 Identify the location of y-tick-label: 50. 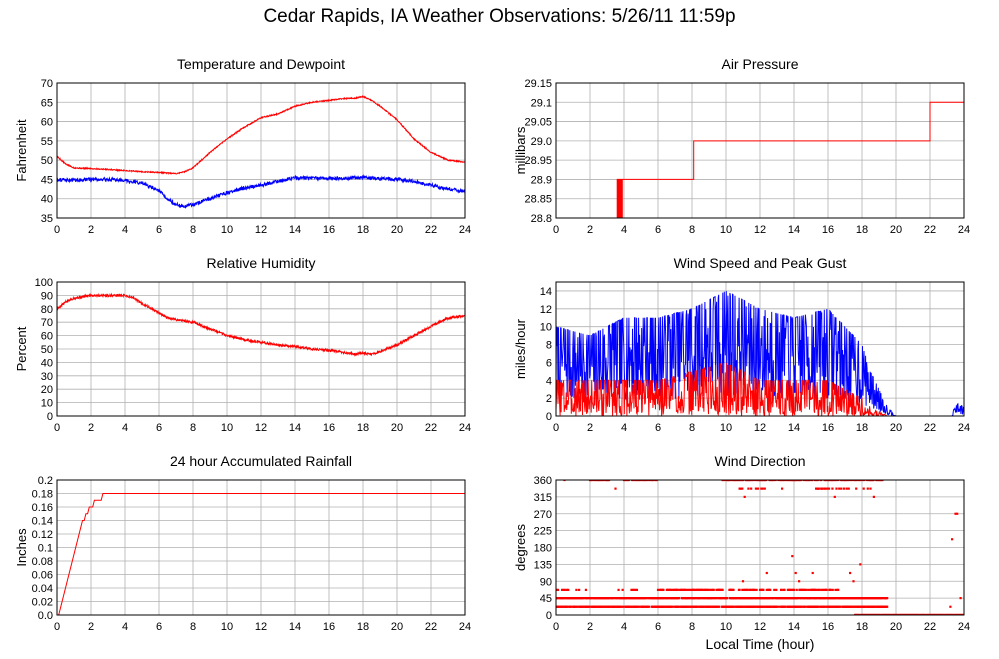
(47, 350).